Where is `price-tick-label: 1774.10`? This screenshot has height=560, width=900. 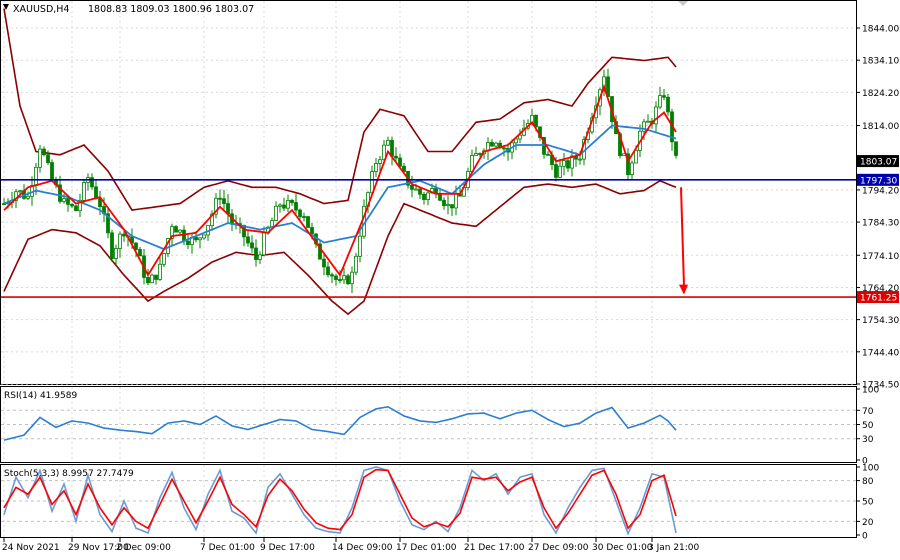 price-tick-label: 1774.10 is located at coordinates (880, 257).